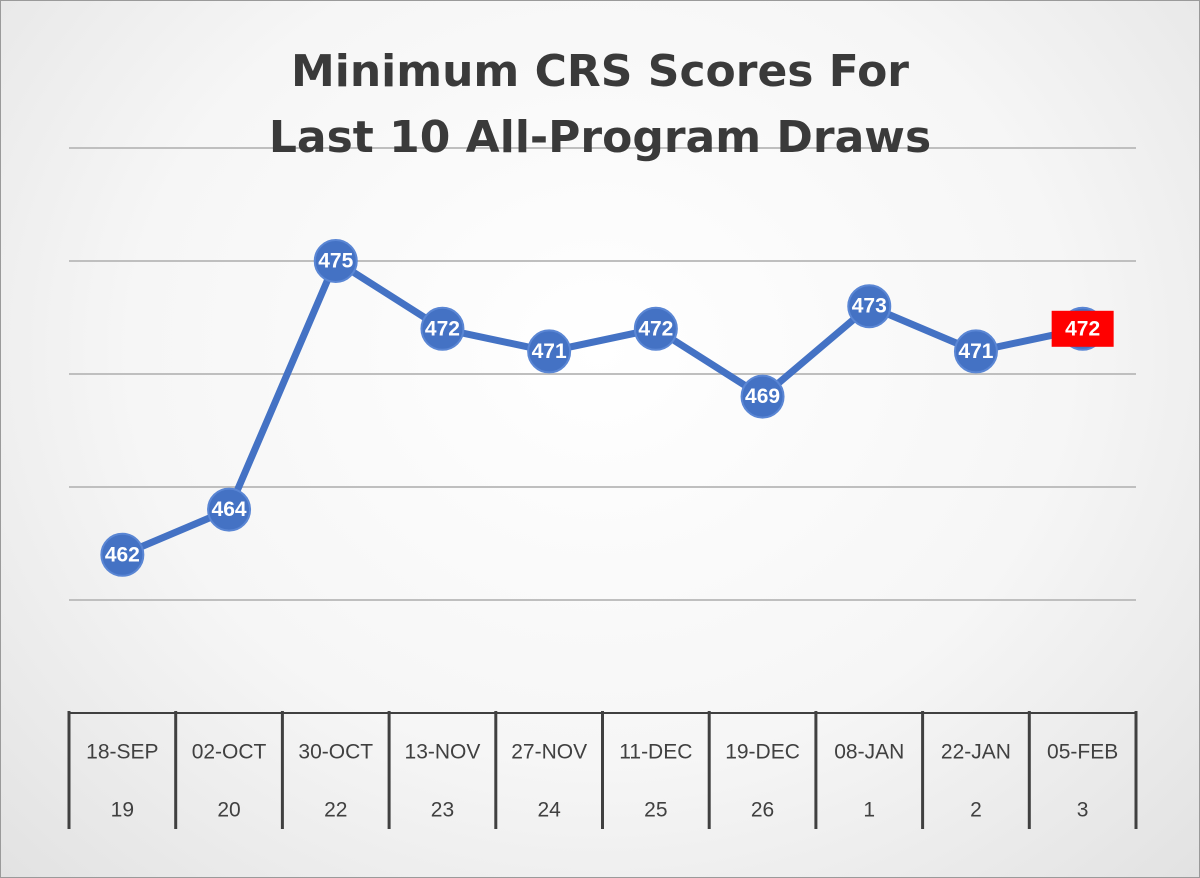 The width and height of the screenshot is (1200, 878). I want to click on x-sub-label: 24, so click(549, 810).